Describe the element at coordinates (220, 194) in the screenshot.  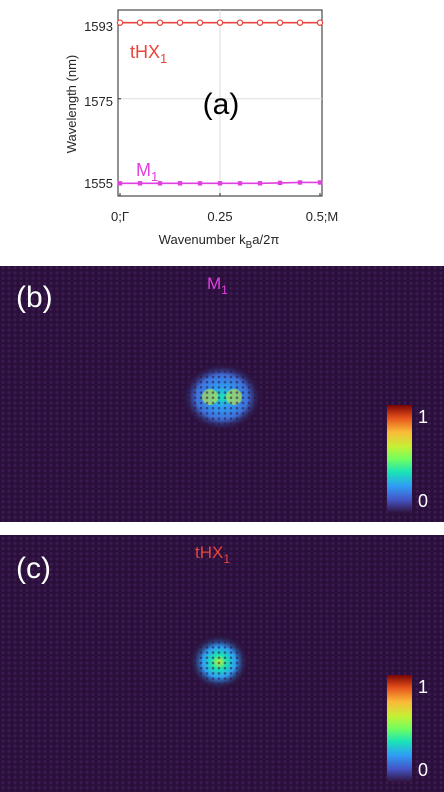
I see `x-tick-marks` at that location.